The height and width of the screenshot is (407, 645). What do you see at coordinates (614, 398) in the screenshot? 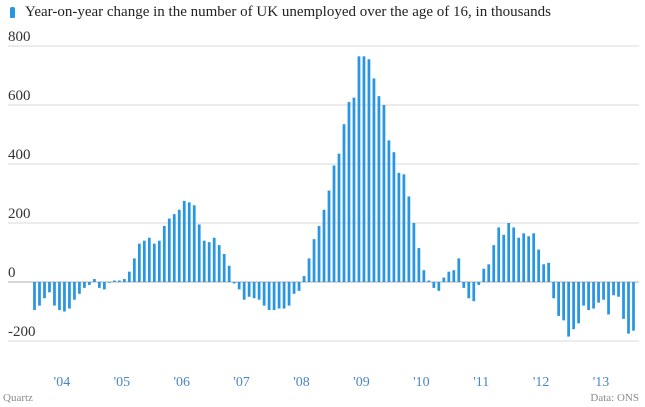
I see `footer-source: Data: ONS` at bounding box center [614, 398].